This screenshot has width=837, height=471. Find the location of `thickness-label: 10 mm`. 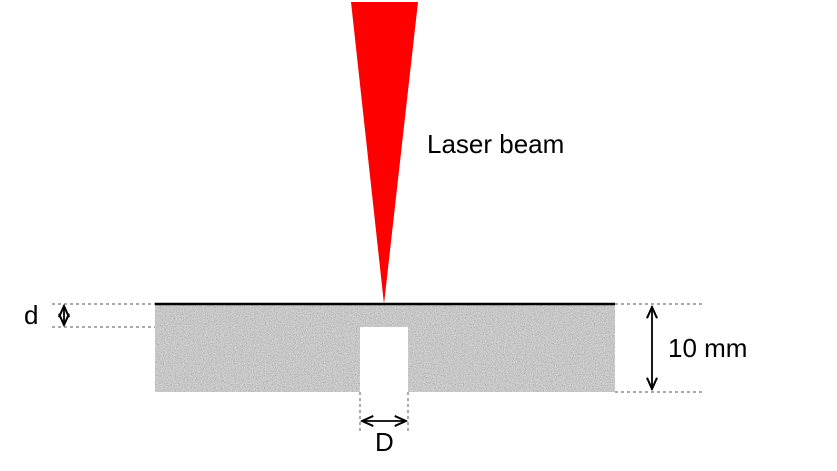

thickness-label: 10 mm is located at coordinates (707, 348).